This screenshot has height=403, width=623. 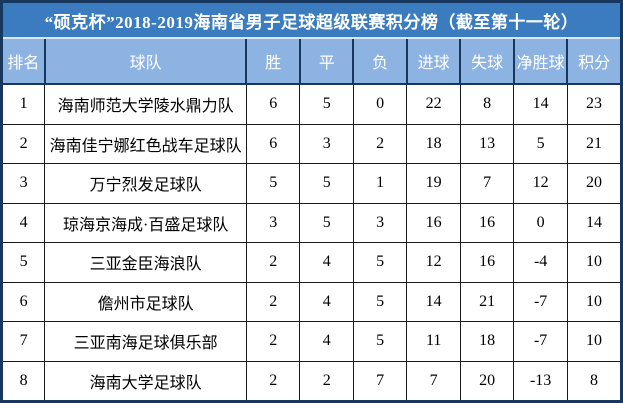 What do you see at coordinates (487, 341) in the screenshot?
I see `cell-goals-against: 18` at bounding box center [487, 341].